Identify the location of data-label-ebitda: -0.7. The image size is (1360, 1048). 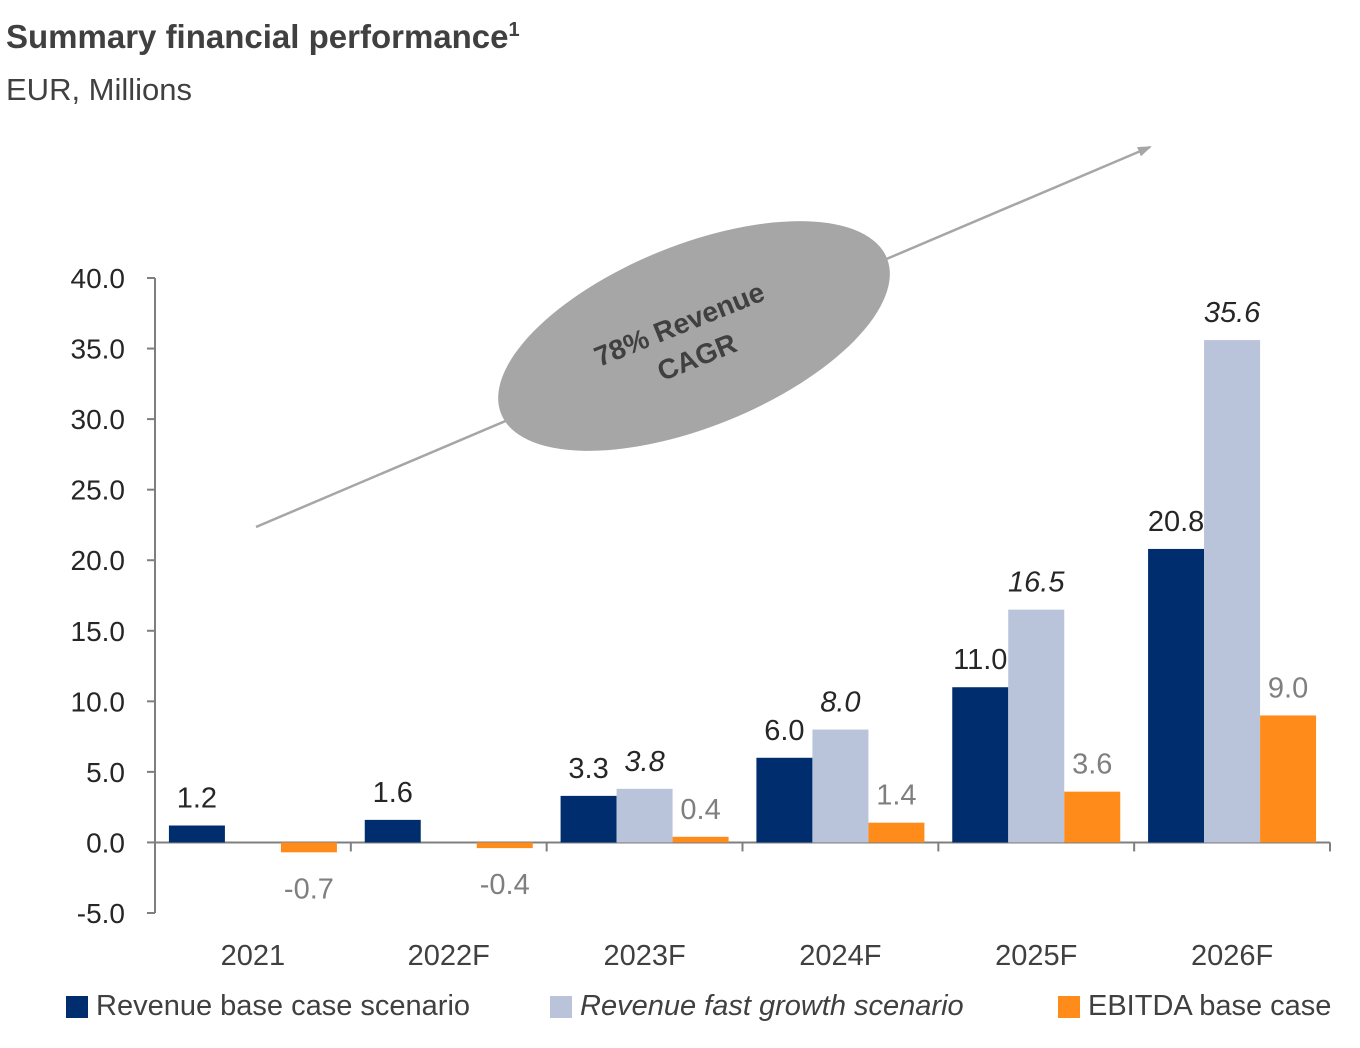
(309, 889).